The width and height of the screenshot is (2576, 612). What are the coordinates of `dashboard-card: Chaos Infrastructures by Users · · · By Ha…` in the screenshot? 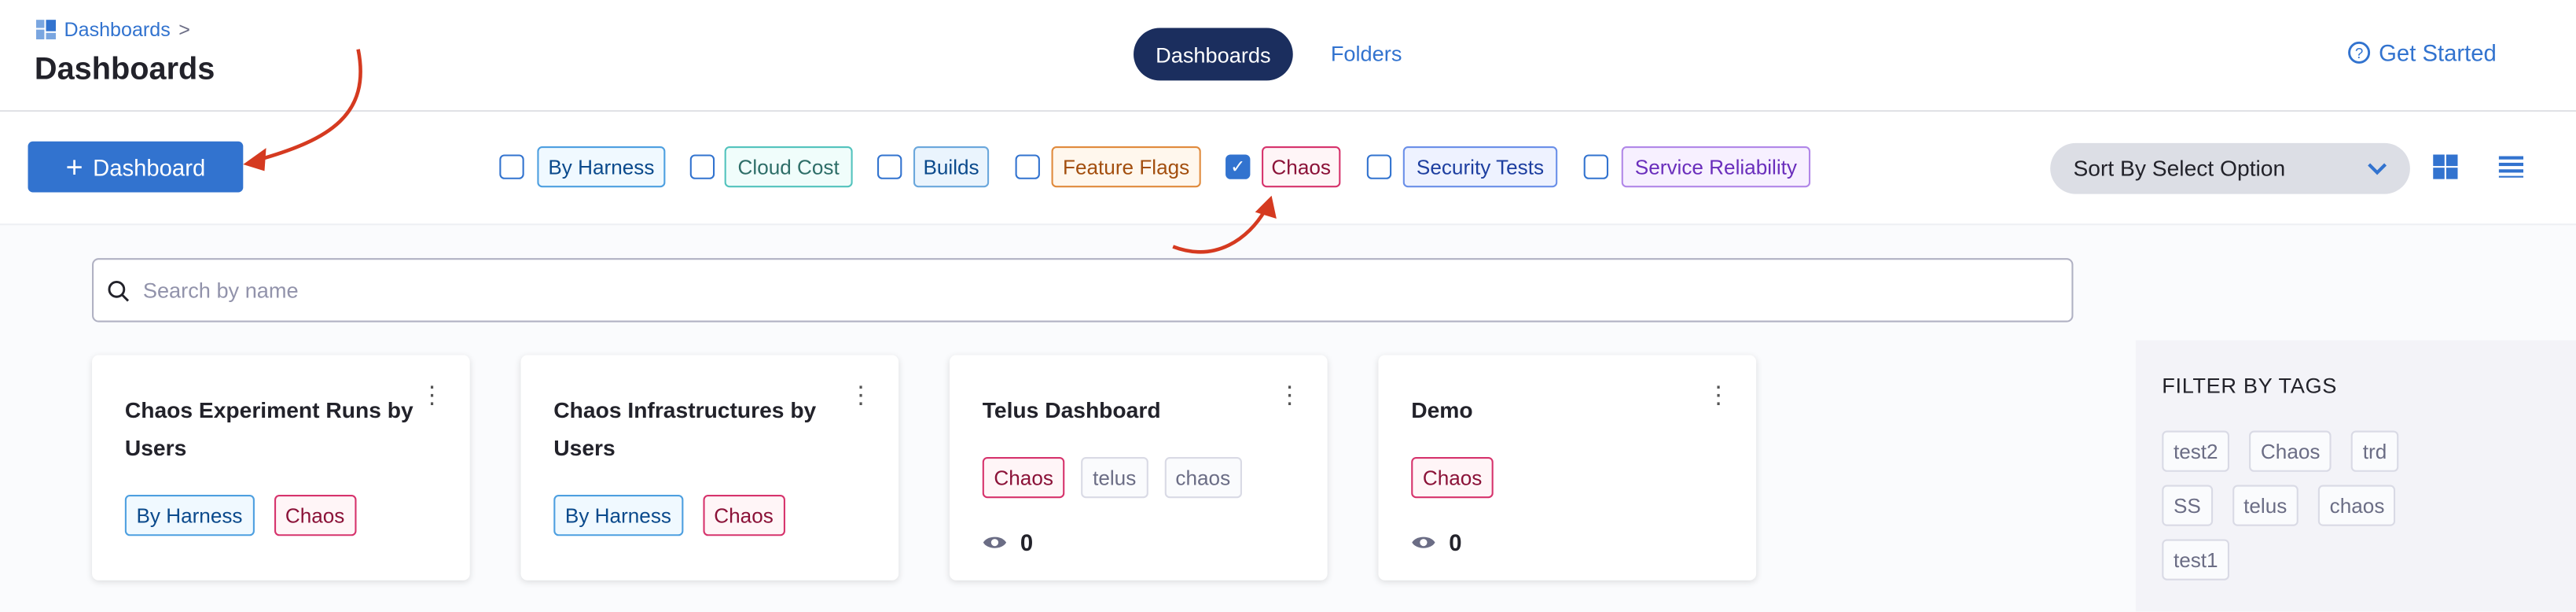 It's located at (709, 468).